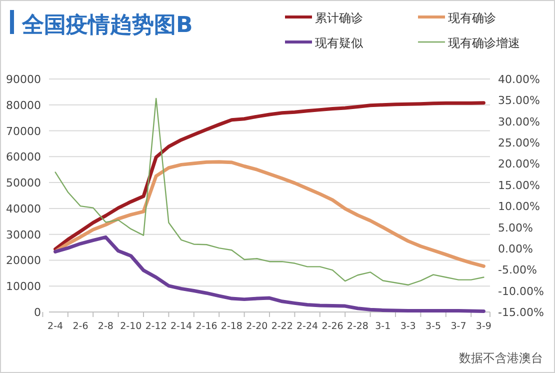 This screenshot has width=555, height=373. Describe the element at coordinates (23, 131) in the screenshot. I see `y-tick-label: 70000` at that location.